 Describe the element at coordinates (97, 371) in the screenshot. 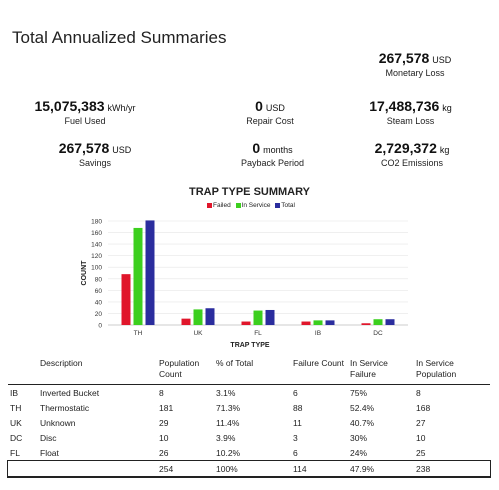

I see `table-header-cell: Description` at that location.